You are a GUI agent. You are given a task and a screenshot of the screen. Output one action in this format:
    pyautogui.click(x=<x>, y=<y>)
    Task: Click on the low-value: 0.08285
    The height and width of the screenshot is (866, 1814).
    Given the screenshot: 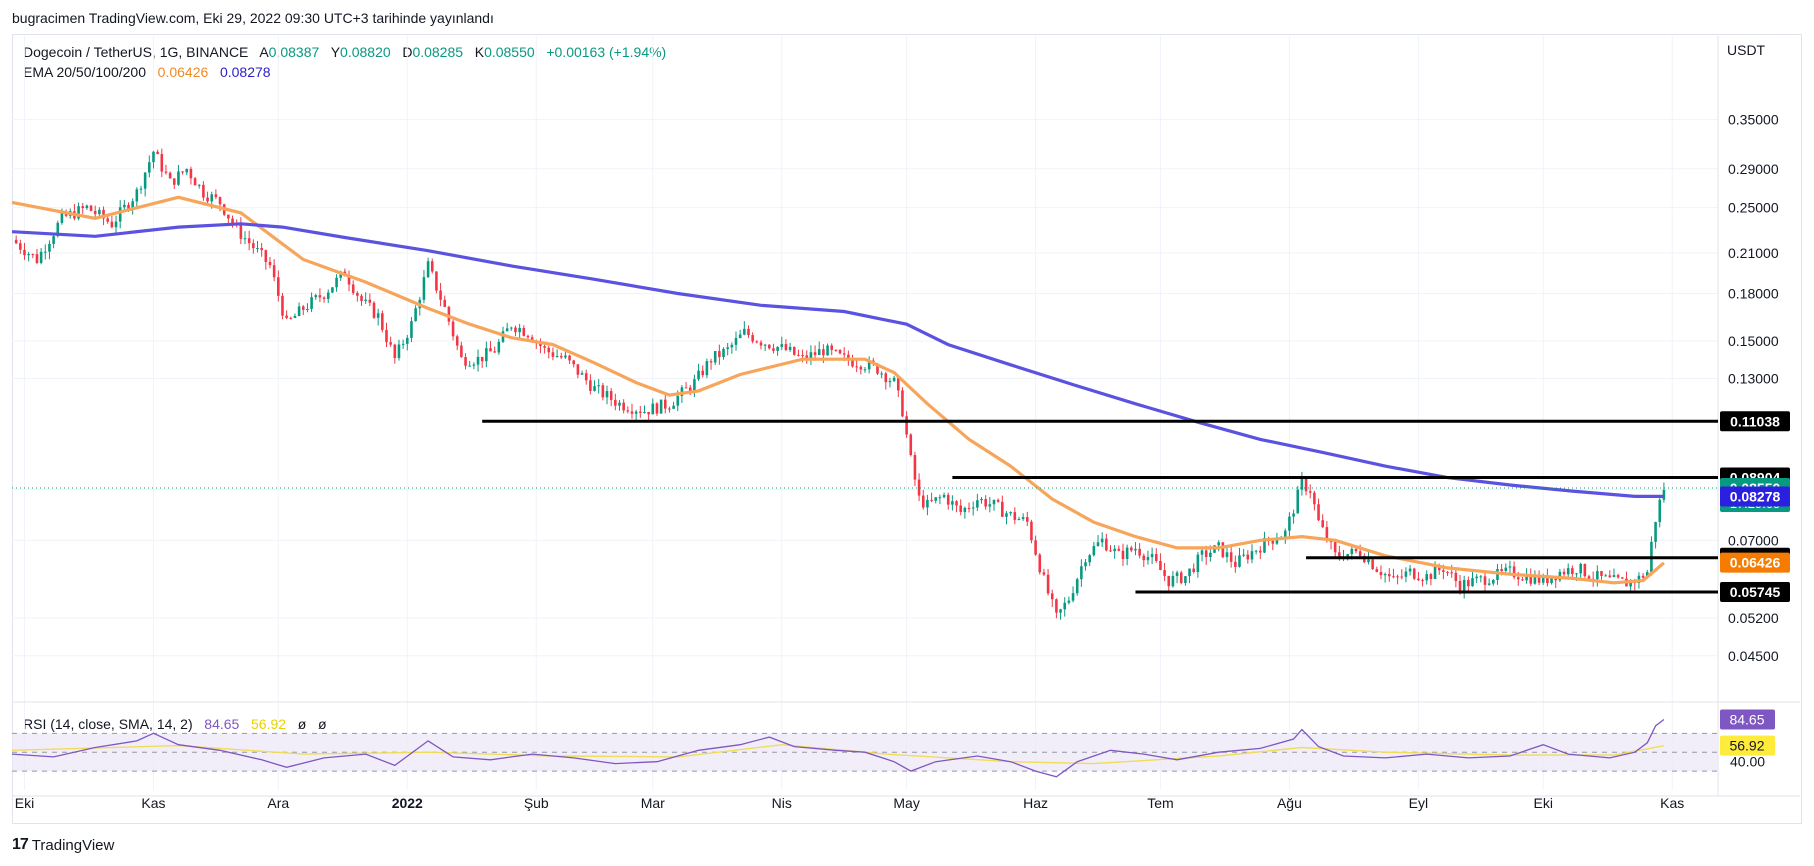 What is the action you would take?
    pyautogui.click(x=438, y=52)
    